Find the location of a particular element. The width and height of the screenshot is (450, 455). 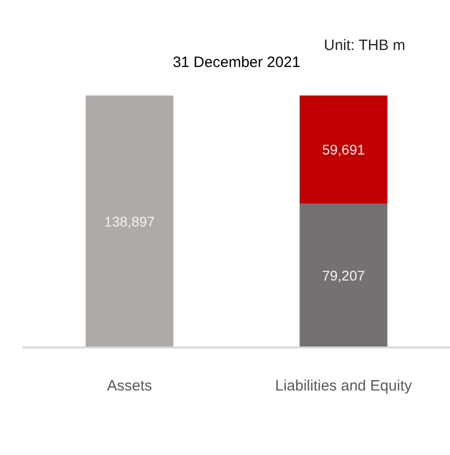

text: Unit: THB m is located at coordinates (365, 45).